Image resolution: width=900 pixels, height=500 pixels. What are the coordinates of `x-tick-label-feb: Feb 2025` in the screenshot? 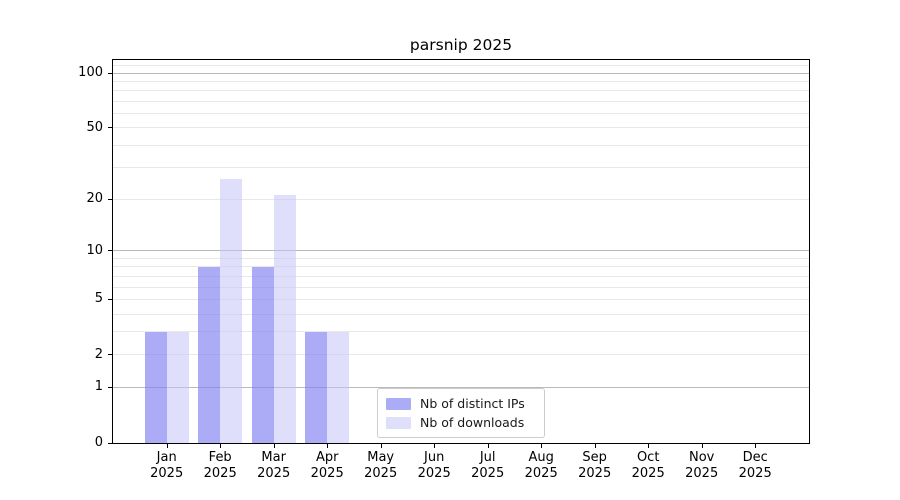 It's located at (220, 465).